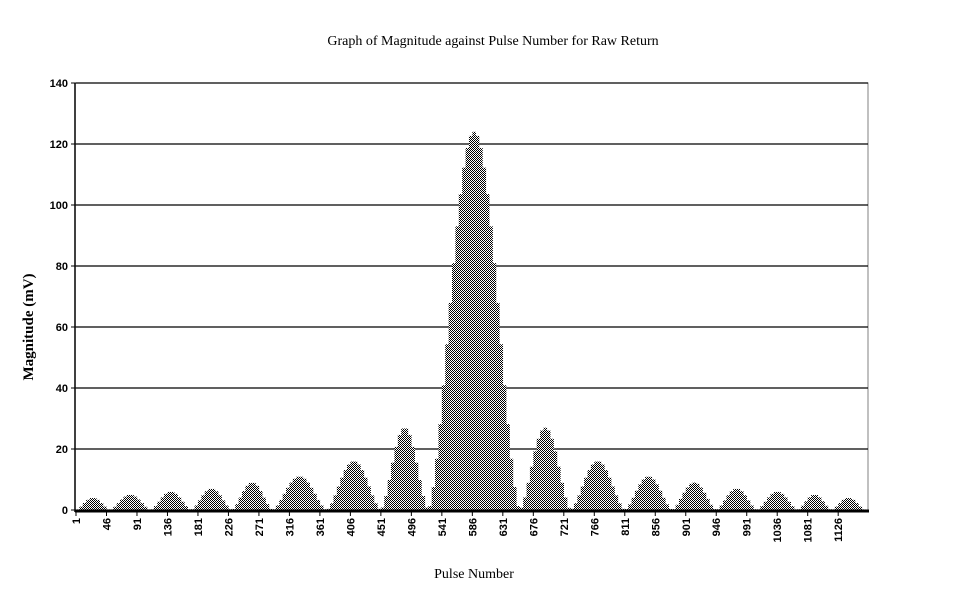 The height and width of the screenshot is (594, 970). I want to click on y-tick-label: 60, so click(62, 328).